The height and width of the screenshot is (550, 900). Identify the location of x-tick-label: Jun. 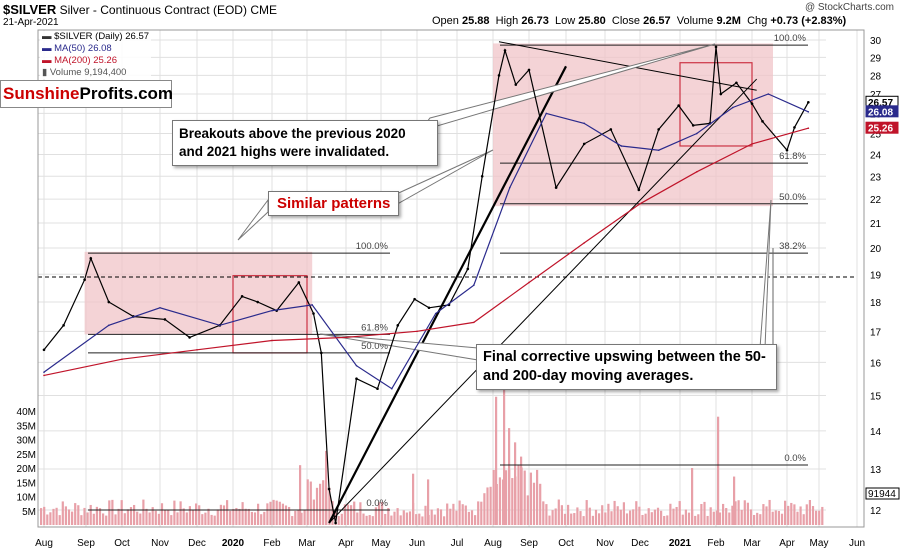
(417, 543).